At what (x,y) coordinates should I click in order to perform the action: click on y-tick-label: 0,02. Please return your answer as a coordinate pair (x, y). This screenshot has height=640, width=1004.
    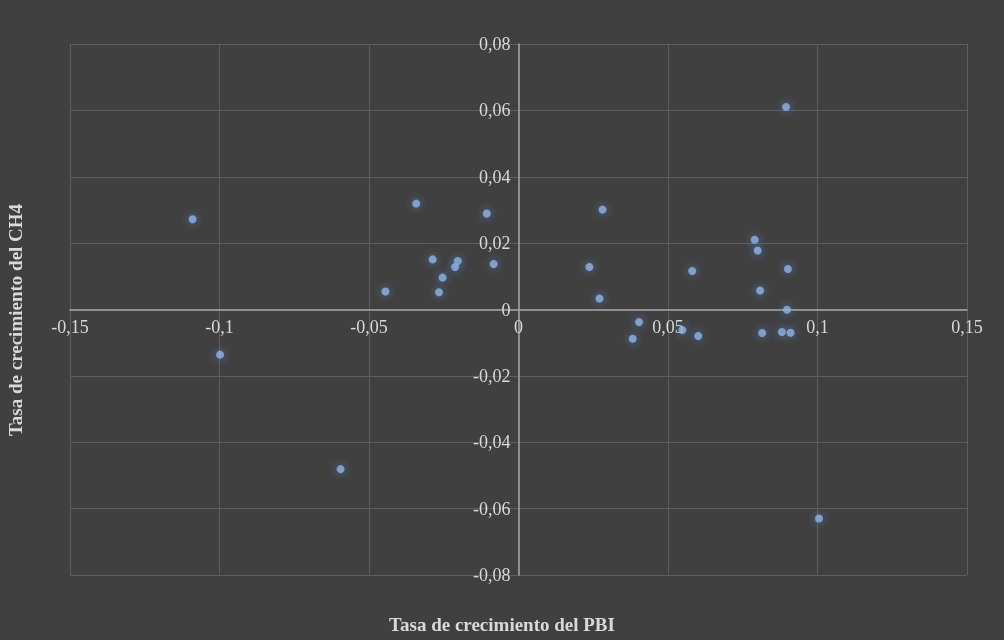
    Looking at the image, I should click on (495, 243).